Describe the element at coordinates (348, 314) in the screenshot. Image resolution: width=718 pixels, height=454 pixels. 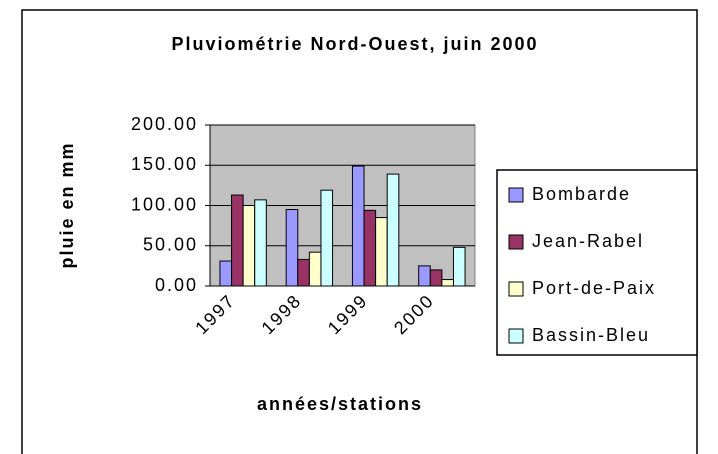
I see `x-tick-label: 1999` at that location.